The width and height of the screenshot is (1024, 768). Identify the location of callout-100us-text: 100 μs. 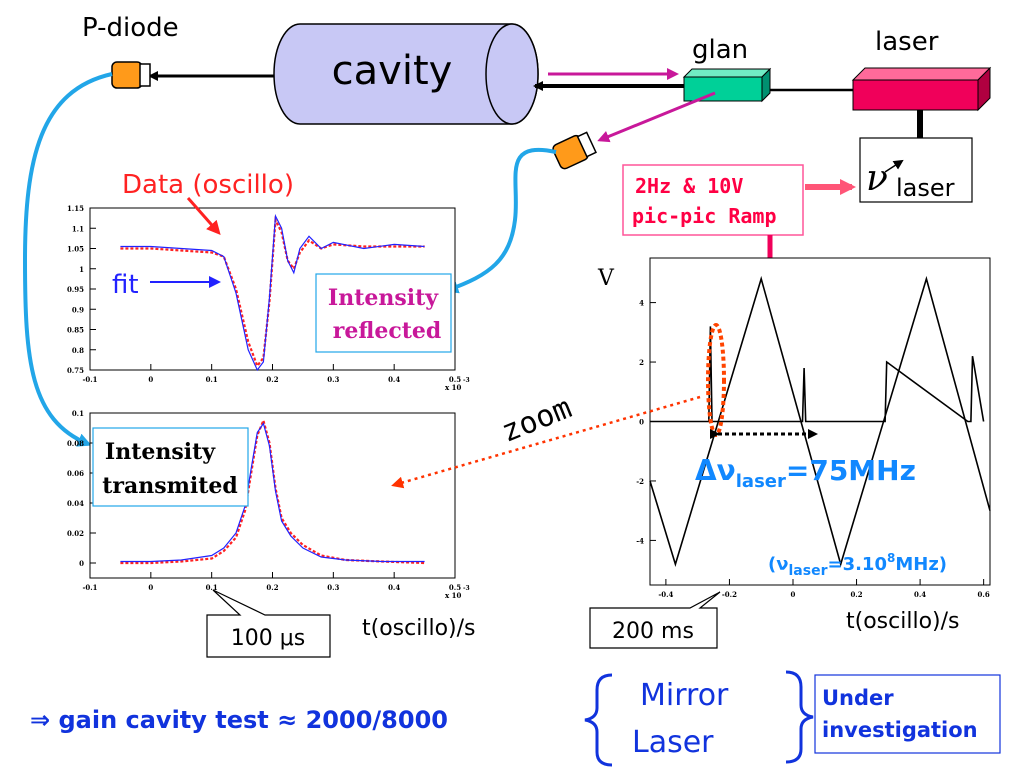
(268, 638).